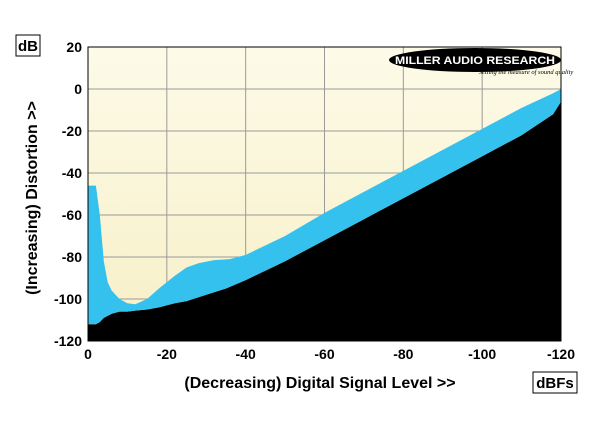 The height and width of the screenshot is (425, 600). What do you see at coordinates (72, 173) in the screenshot?
I see `y-tick-label: -40` at bounding box center [72, 173].